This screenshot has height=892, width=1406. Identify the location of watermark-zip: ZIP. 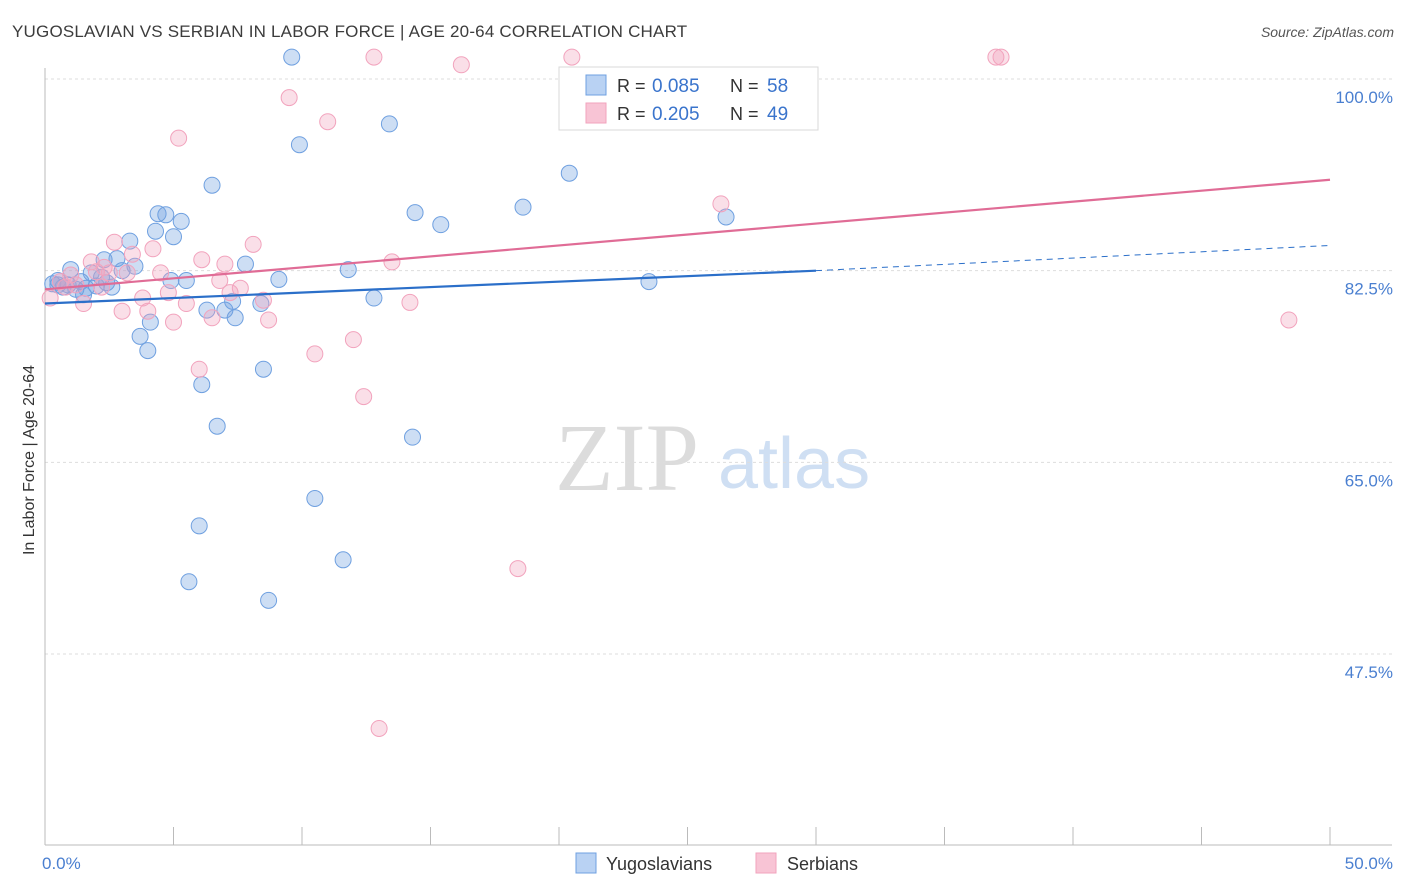
(627, 457).